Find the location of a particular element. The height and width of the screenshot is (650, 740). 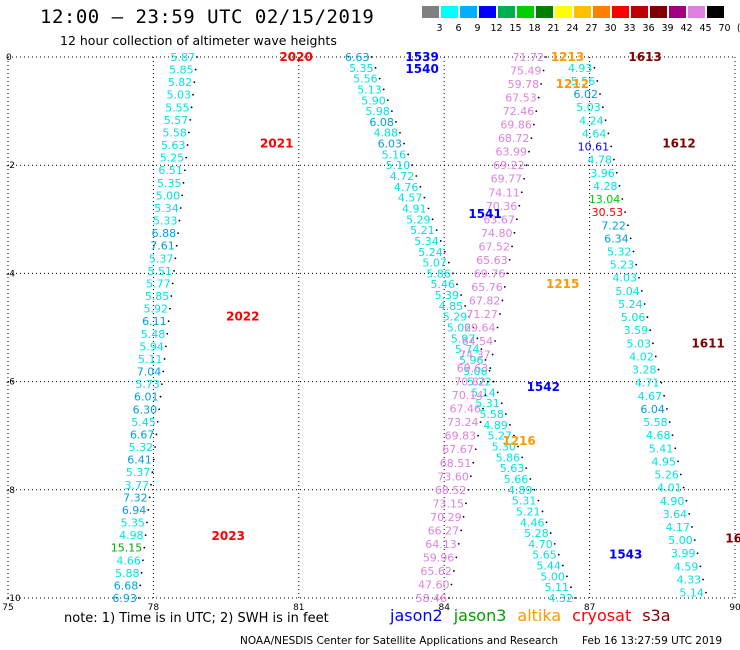

swh-value-label: 5.39 is located at coordinates (447, 295).